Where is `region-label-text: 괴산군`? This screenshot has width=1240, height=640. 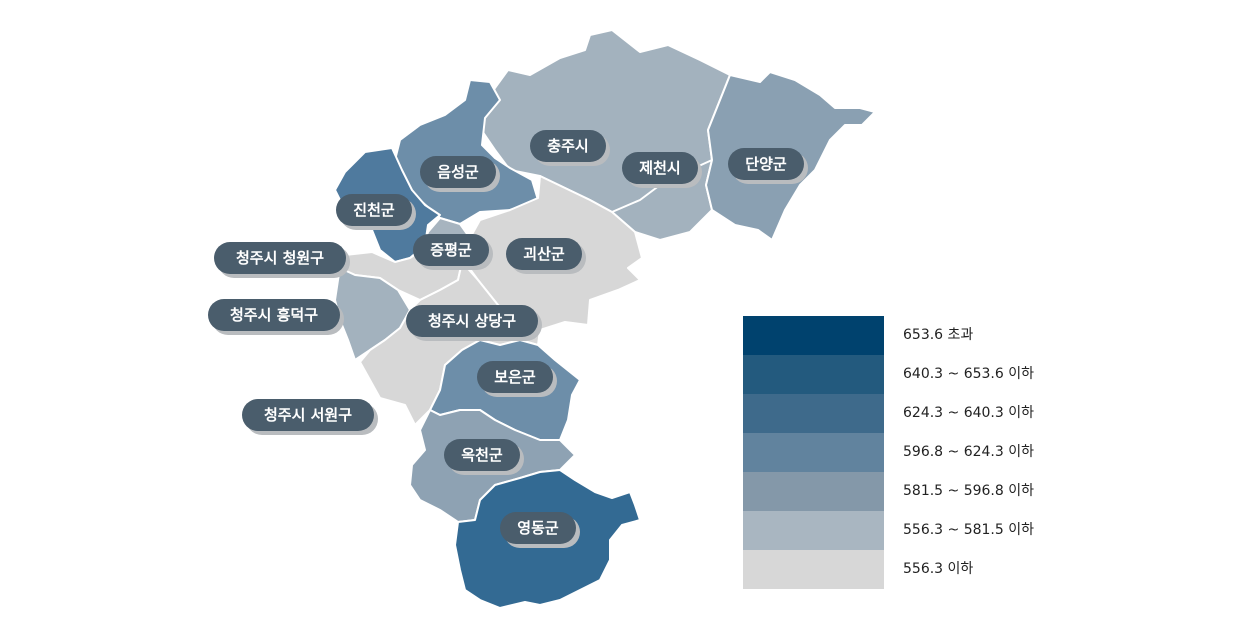 region-label-text: 괴산군 is located at coordinates (544, 254).